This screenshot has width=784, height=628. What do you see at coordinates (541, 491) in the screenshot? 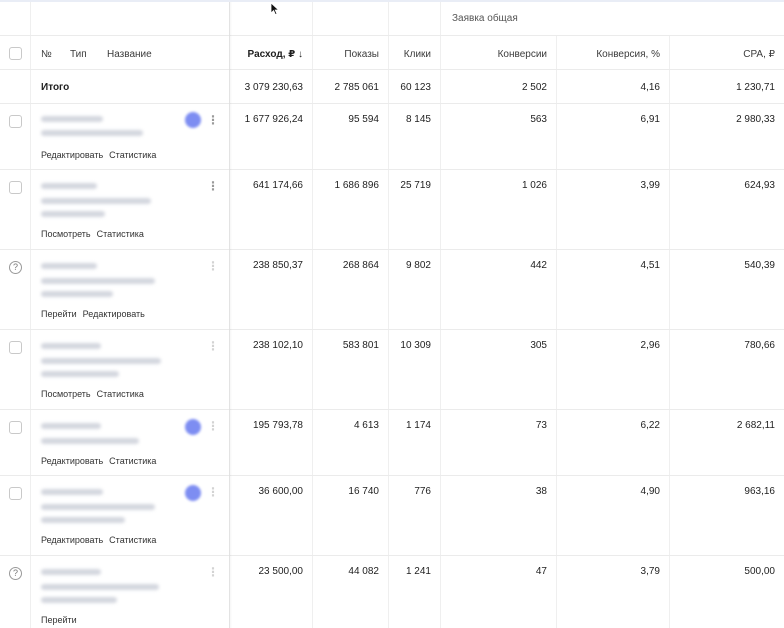
I see `row-conversions: 38` at bounding box center [541, 491].